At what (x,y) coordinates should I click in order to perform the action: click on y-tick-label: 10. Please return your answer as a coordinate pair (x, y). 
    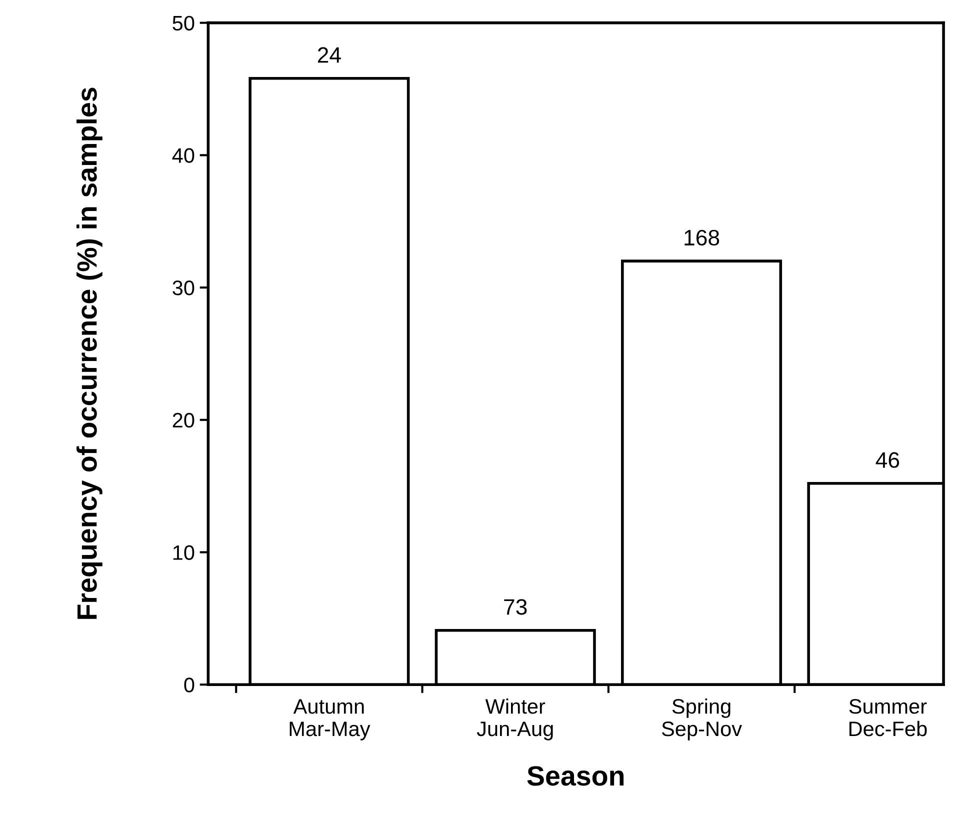
    Looking at the image, I should click on (183, 552).